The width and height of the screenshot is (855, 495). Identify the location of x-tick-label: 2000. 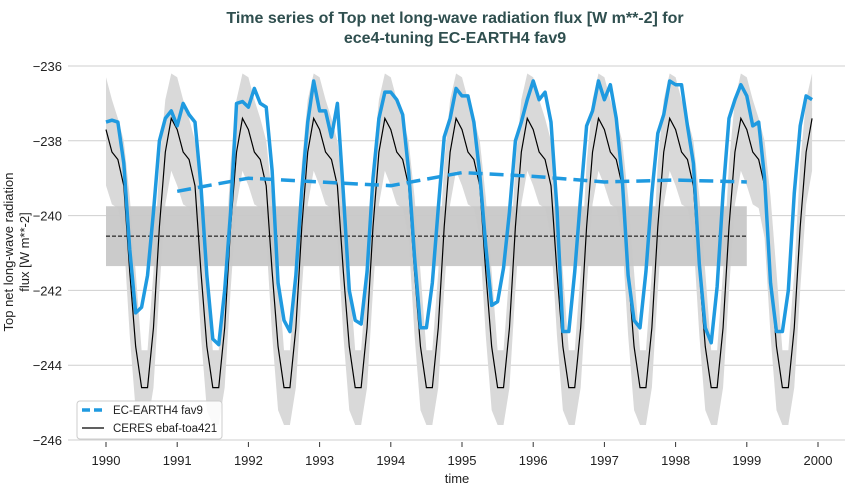
(818, 460).